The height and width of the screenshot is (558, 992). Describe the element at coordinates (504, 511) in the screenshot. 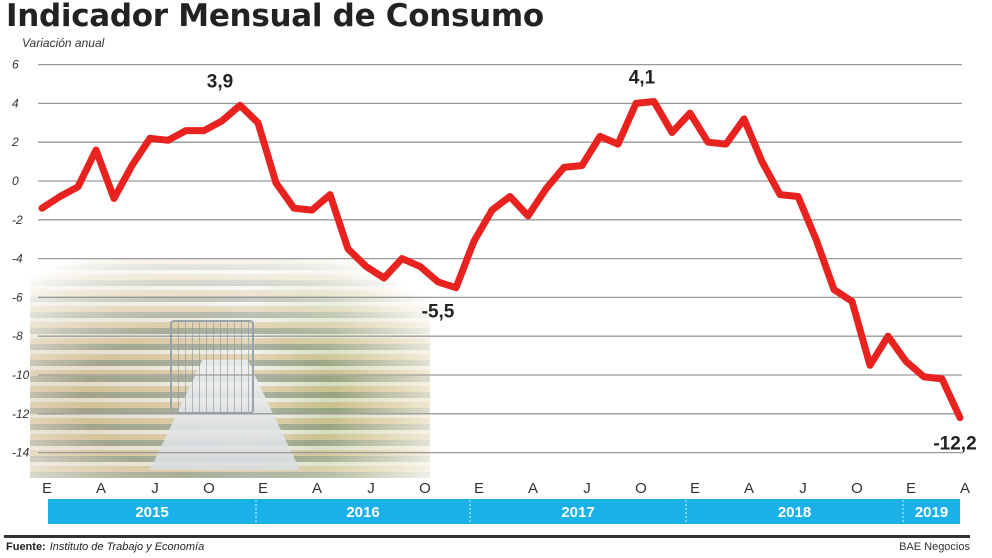

I see `year-bar` at that location.